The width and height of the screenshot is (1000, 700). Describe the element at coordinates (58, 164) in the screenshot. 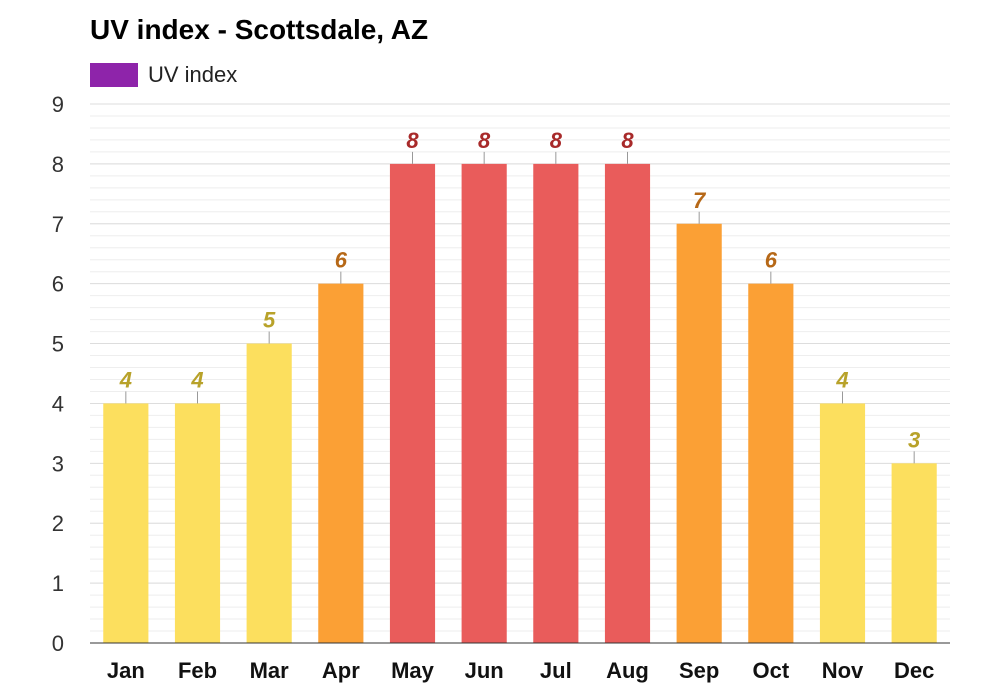

I see `y-tick-label: 8` at that location.